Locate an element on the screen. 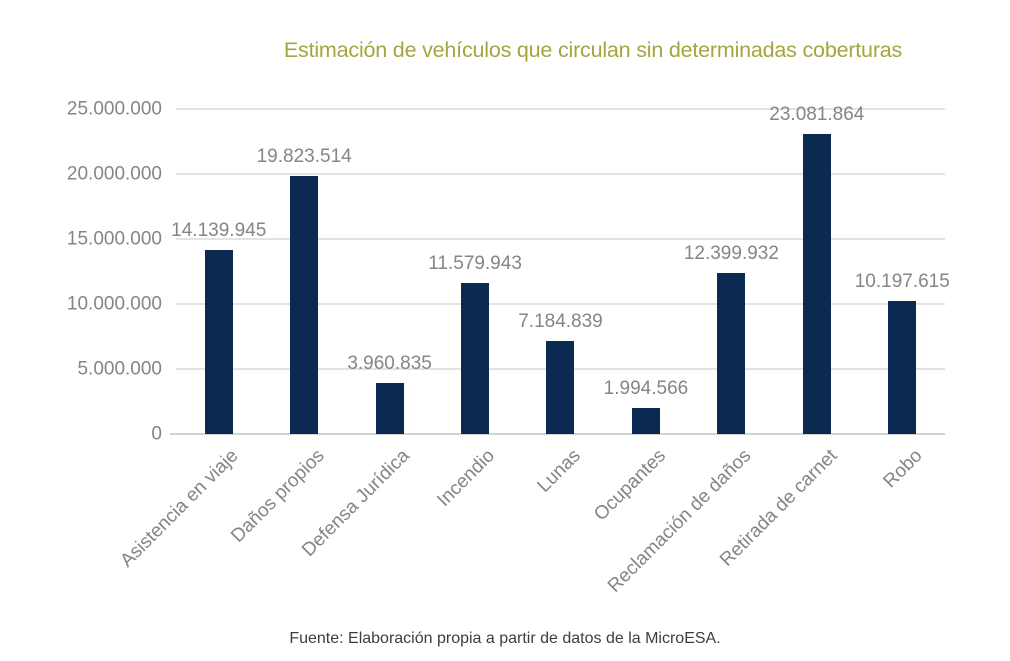 This screenshot has width=1010, height=661. bar-value-label: 10.197.615 is located at coordinates (902, 282).